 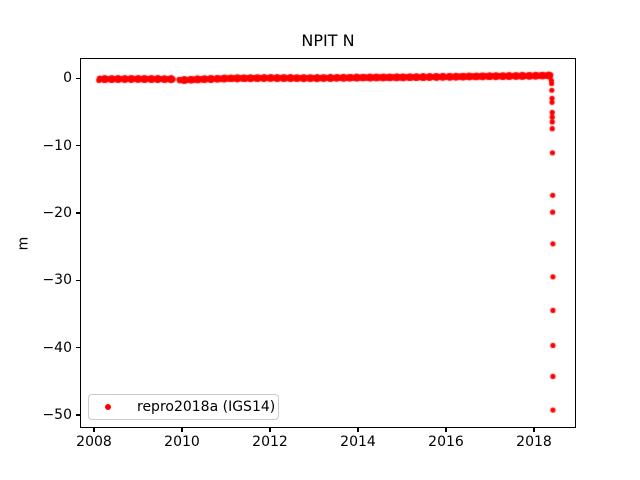 I want to click on y-tick-label: −30, so click(x=57, y=280).